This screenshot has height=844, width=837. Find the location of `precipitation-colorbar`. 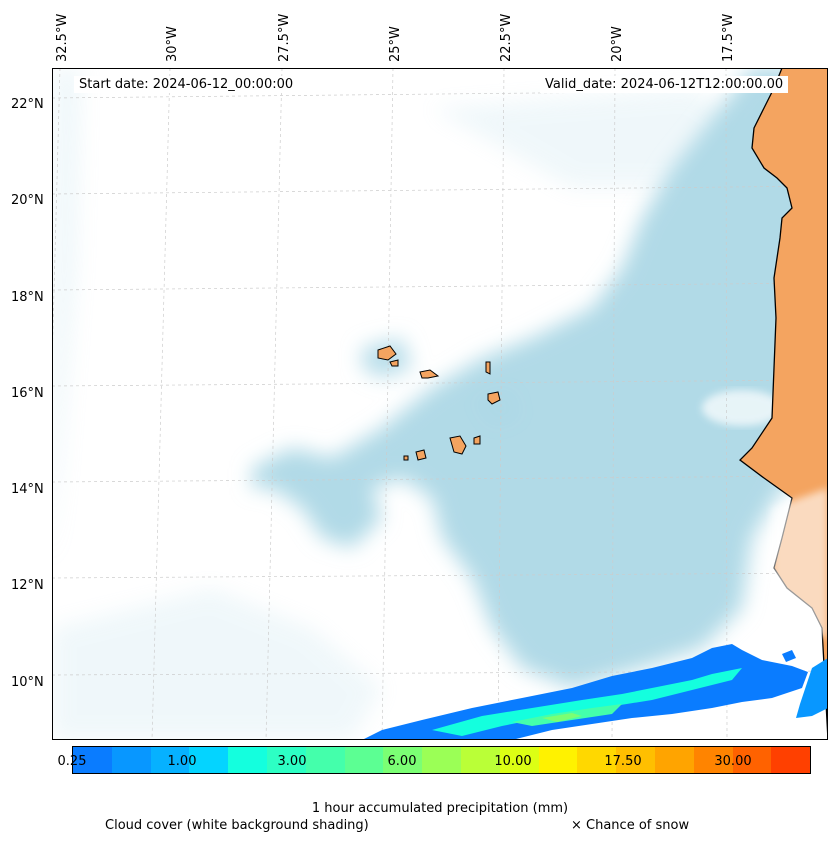

precipitation-colorbar is located at coordinates (441, 760).